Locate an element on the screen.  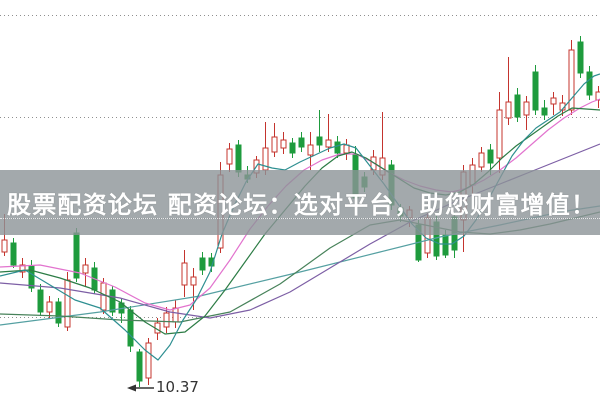
banner-gridline is located at coordinates (300, 218).